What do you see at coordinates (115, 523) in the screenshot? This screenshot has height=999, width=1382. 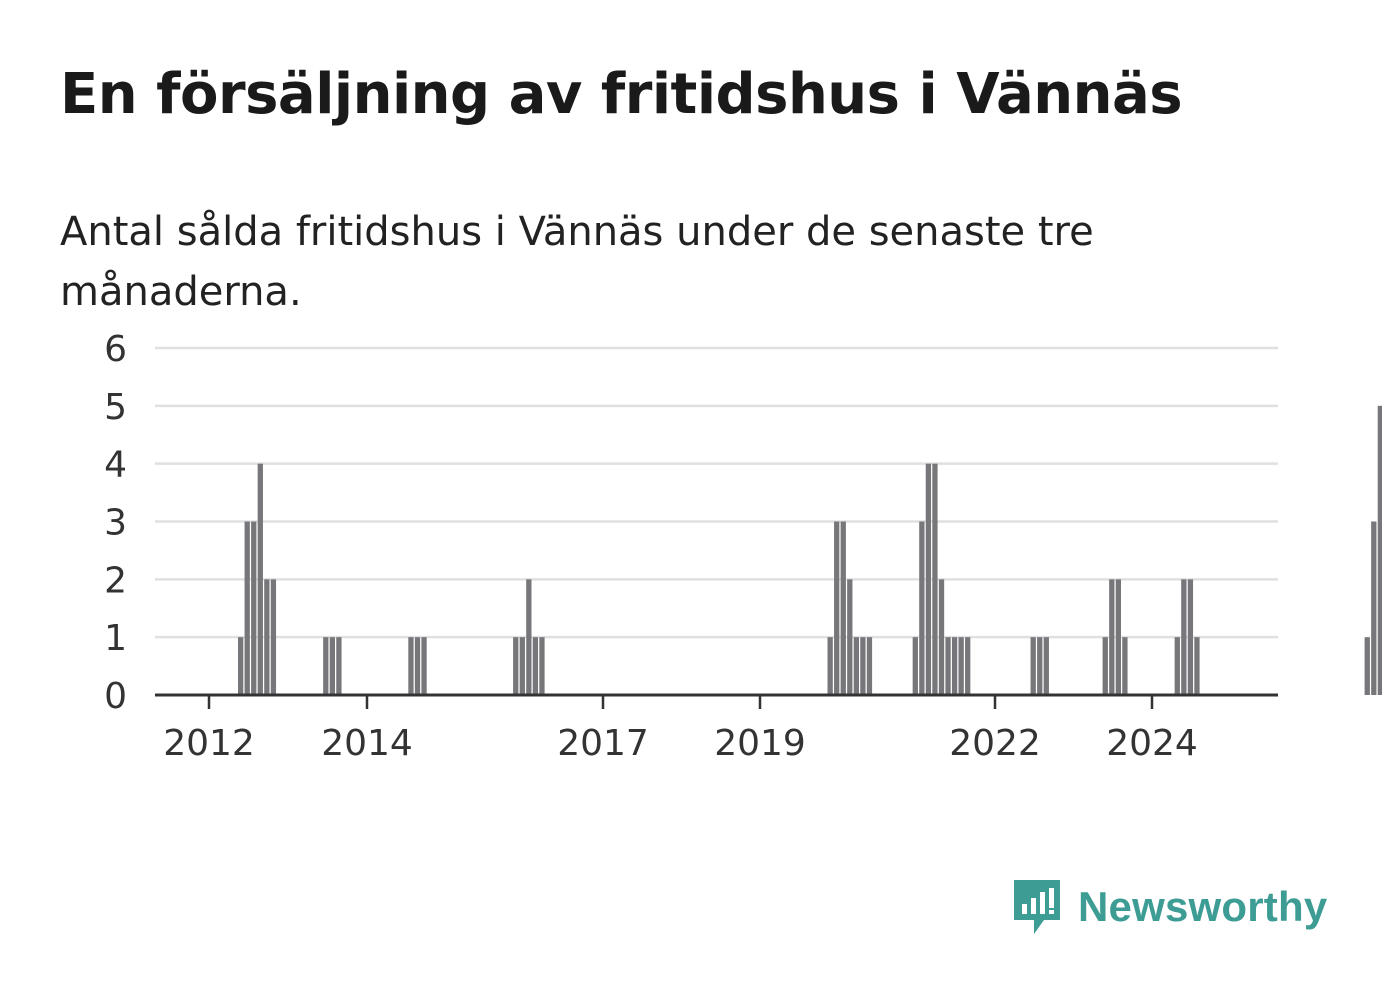 I see `y-tick-label: 3` at bounding box center [115, 523].